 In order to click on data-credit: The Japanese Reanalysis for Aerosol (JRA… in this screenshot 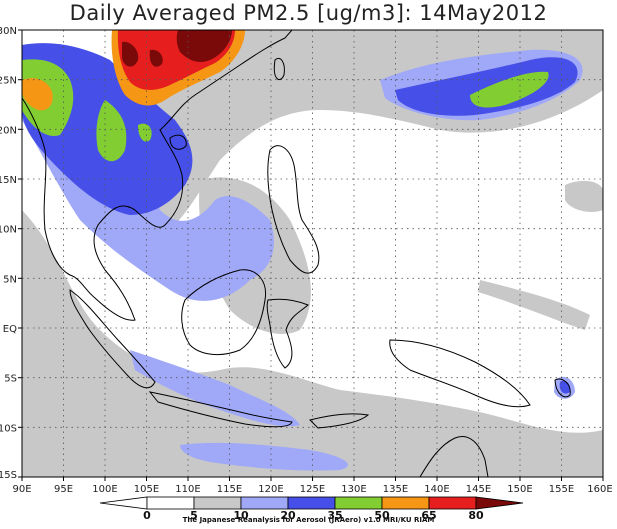, I will do `click(308, 520)`.